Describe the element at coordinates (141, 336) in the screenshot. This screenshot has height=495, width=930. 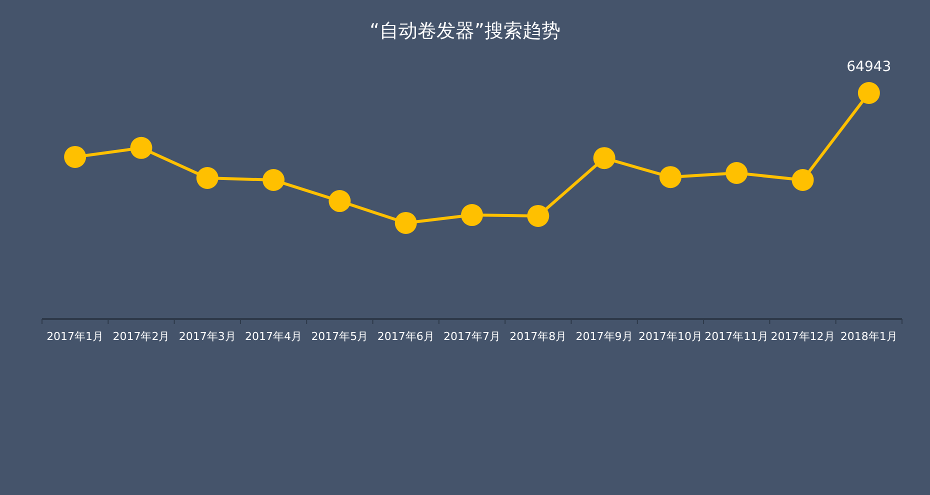
I see `x-tick-label: 2017年2月` at that location.